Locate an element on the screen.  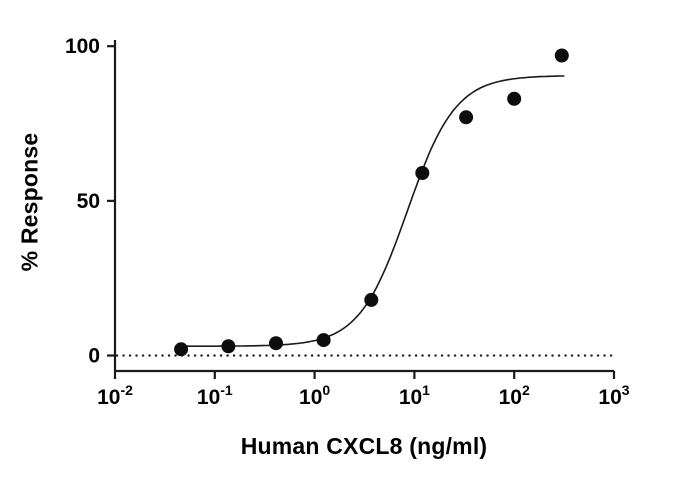
y-tick-label: 100 is located at coordinates (82, 46).